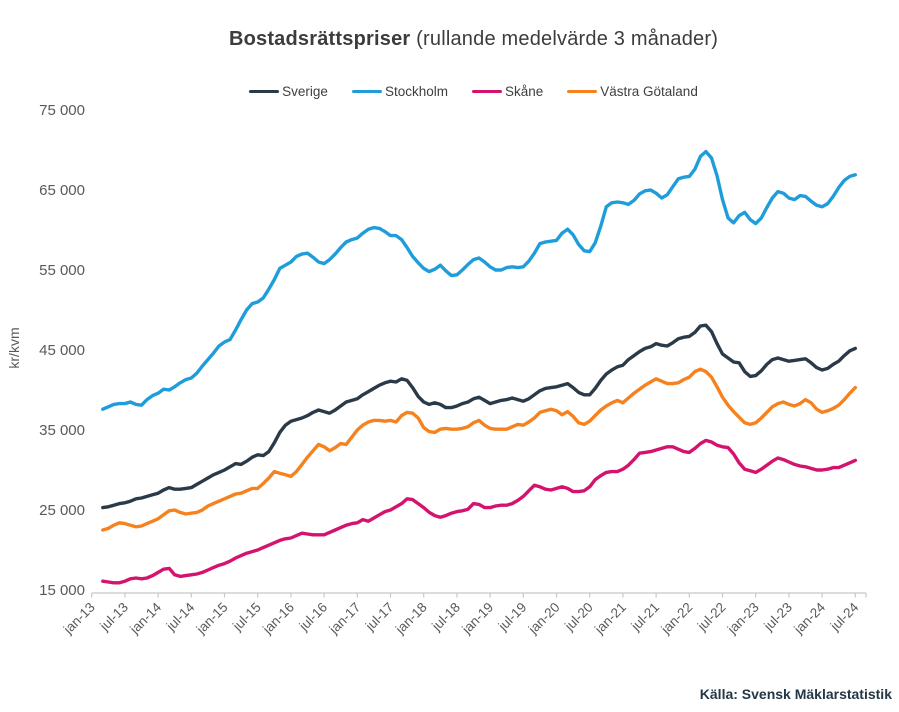 This screenshot has width=899, height=712. I want to click on x-tick-label: jan-17, so click(345, 619).